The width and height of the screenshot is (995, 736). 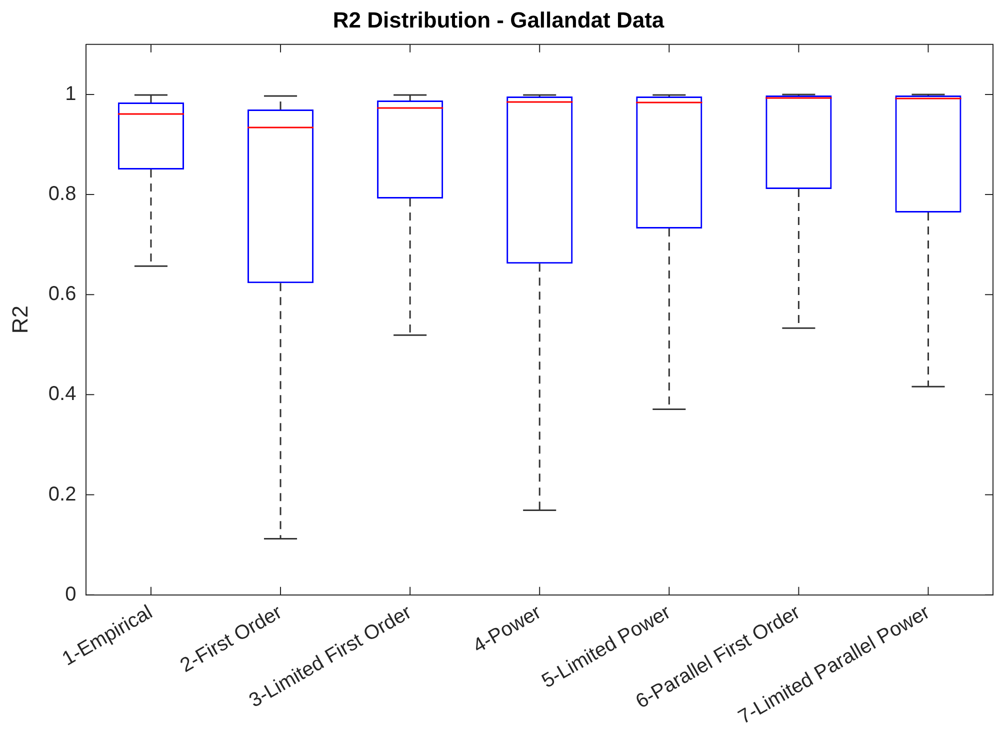 What do you see at coordinates (498, 19) in the screenshot?
I see `chart-title: R2 Distribution - Gallandat Data` at bounding box center [498, 19].